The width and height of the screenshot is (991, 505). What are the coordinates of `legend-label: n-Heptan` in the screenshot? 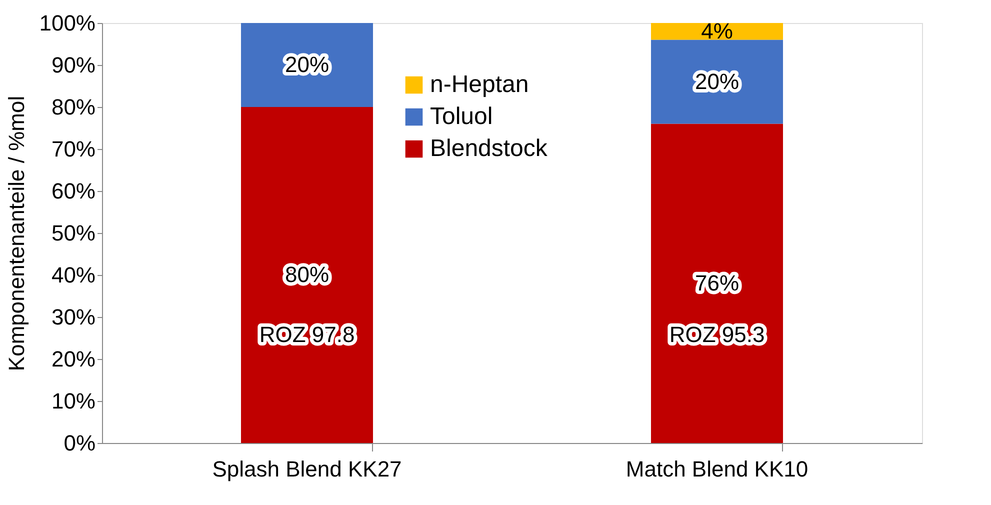 It's located at (479, 84).